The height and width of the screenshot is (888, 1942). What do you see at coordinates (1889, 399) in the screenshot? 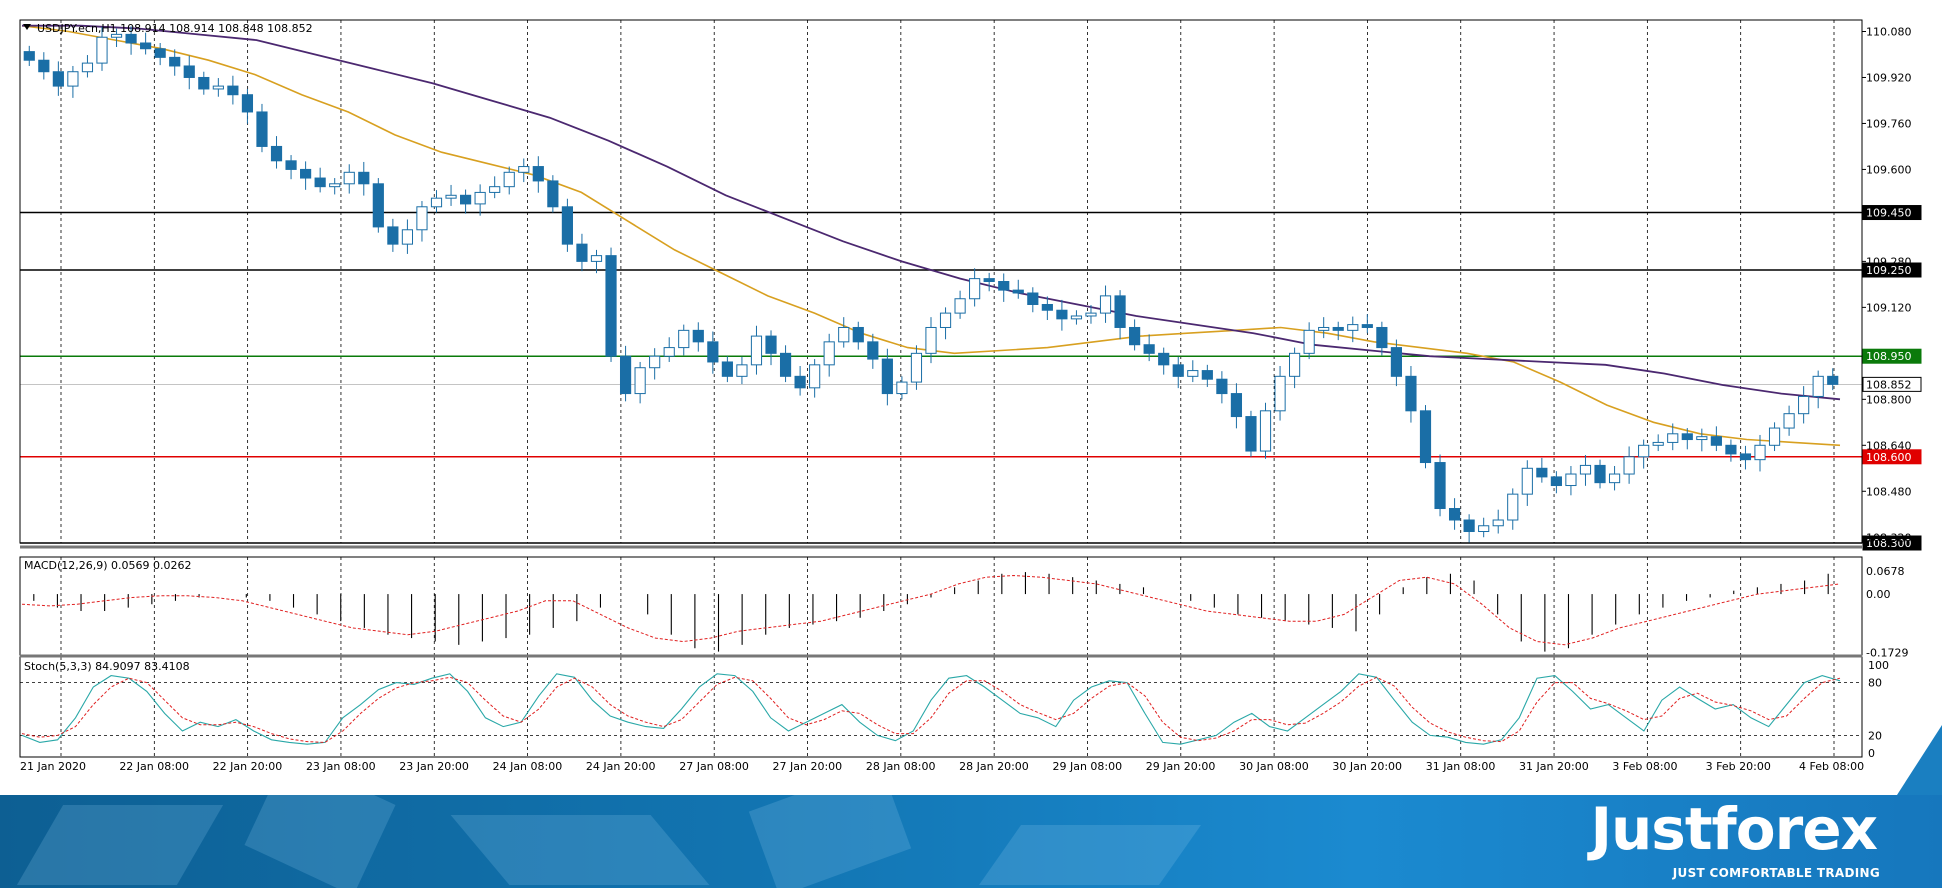
I see `price-tick-label: 108.800` at bounding box center [1889, 399].